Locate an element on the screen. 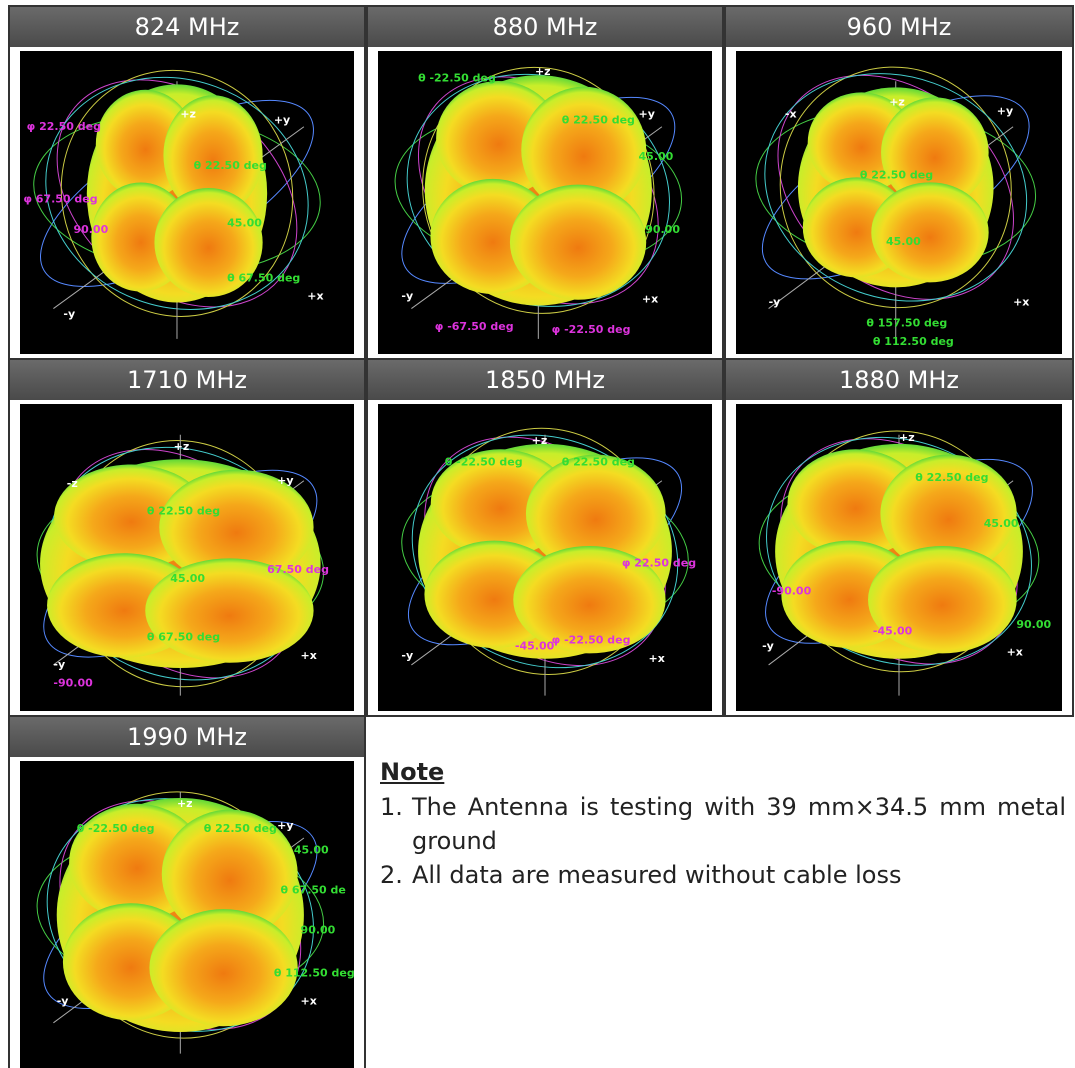 Image resolution: width=1075 pixels, height=1068 pixels. pattern-label: -z is located at coordinates (72, 483).